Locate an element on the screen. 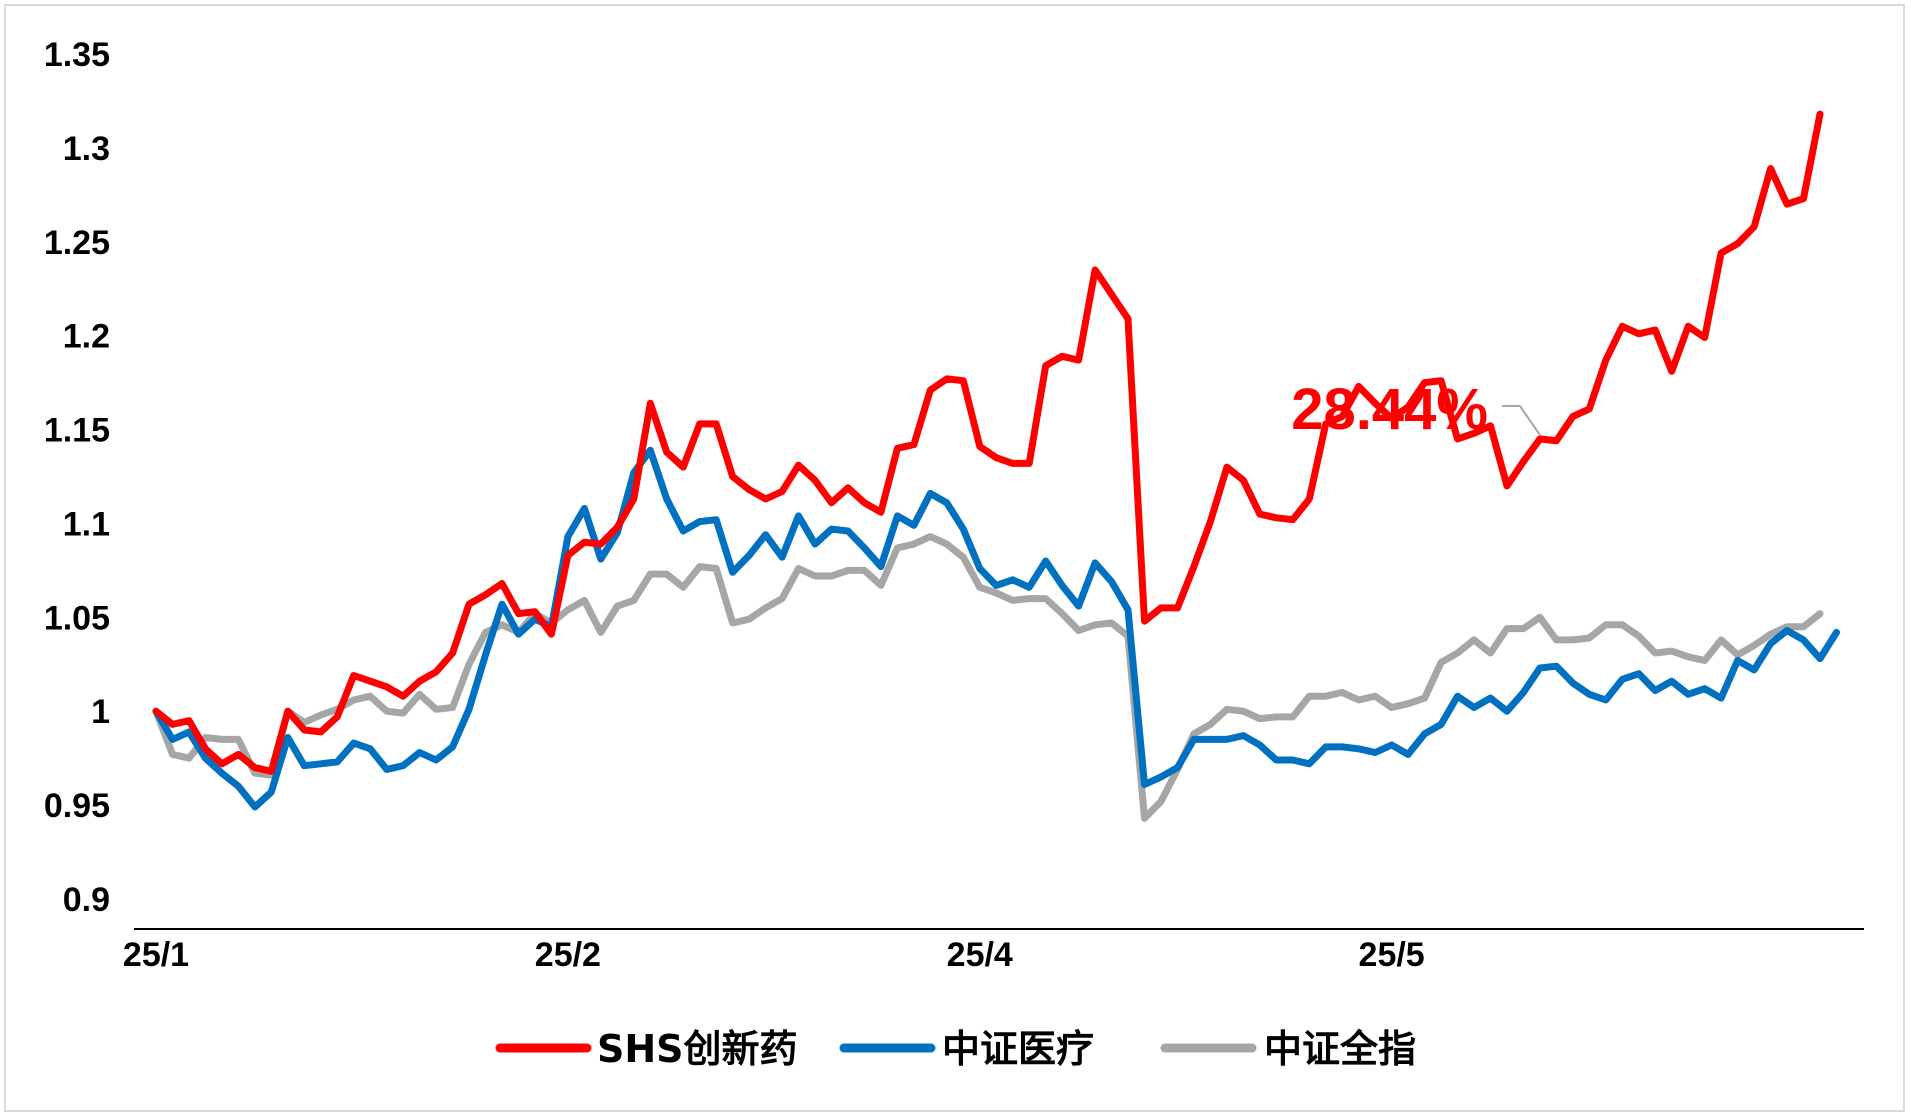 The height and width of the screenshot is (1118, 1911). legend-label-0: SHS创新药 is located at coordinates (697, 1049).